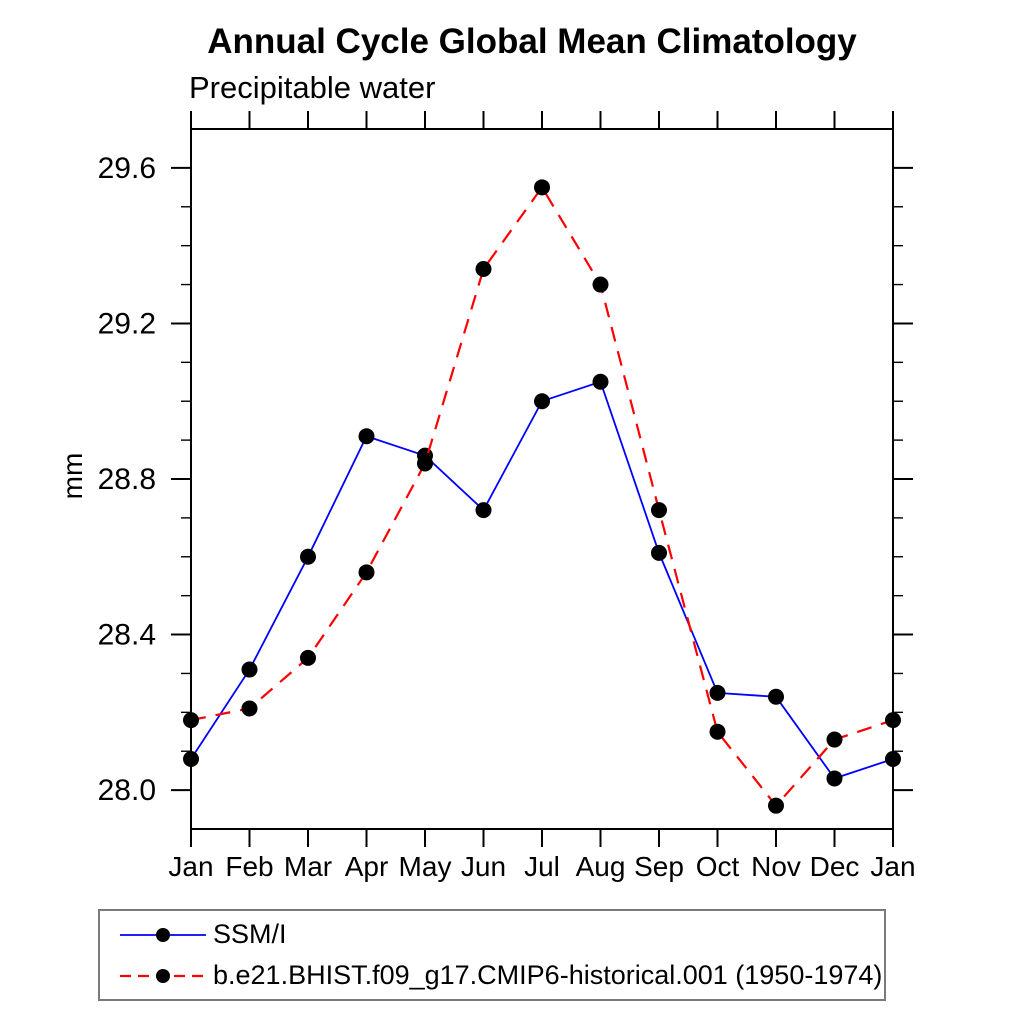 The height and width of the screenshot is (1024, 1024). Describe the element at coordinates (776, 805) in the screenshot. I see `series-1-marker-10-Nov` at that location.